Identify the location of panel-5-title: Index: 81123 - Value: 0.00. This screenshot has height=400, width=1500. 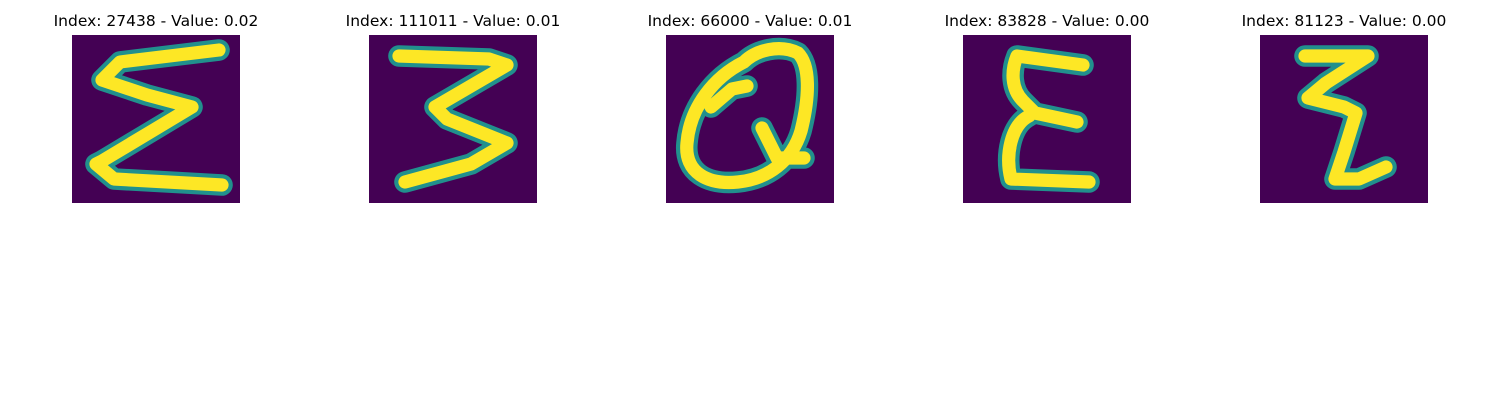
(1344, 21).